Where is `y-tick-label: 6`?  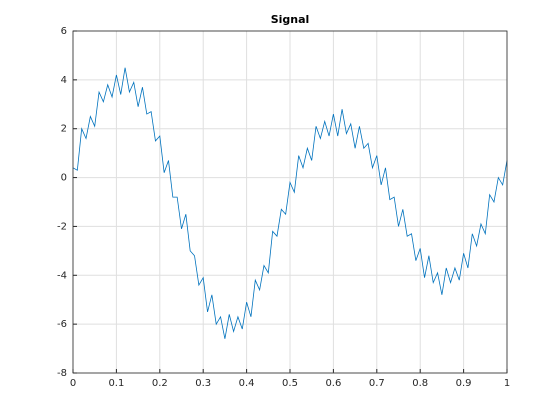
y-tick-label: 6 is located at coordinates (64, 31).